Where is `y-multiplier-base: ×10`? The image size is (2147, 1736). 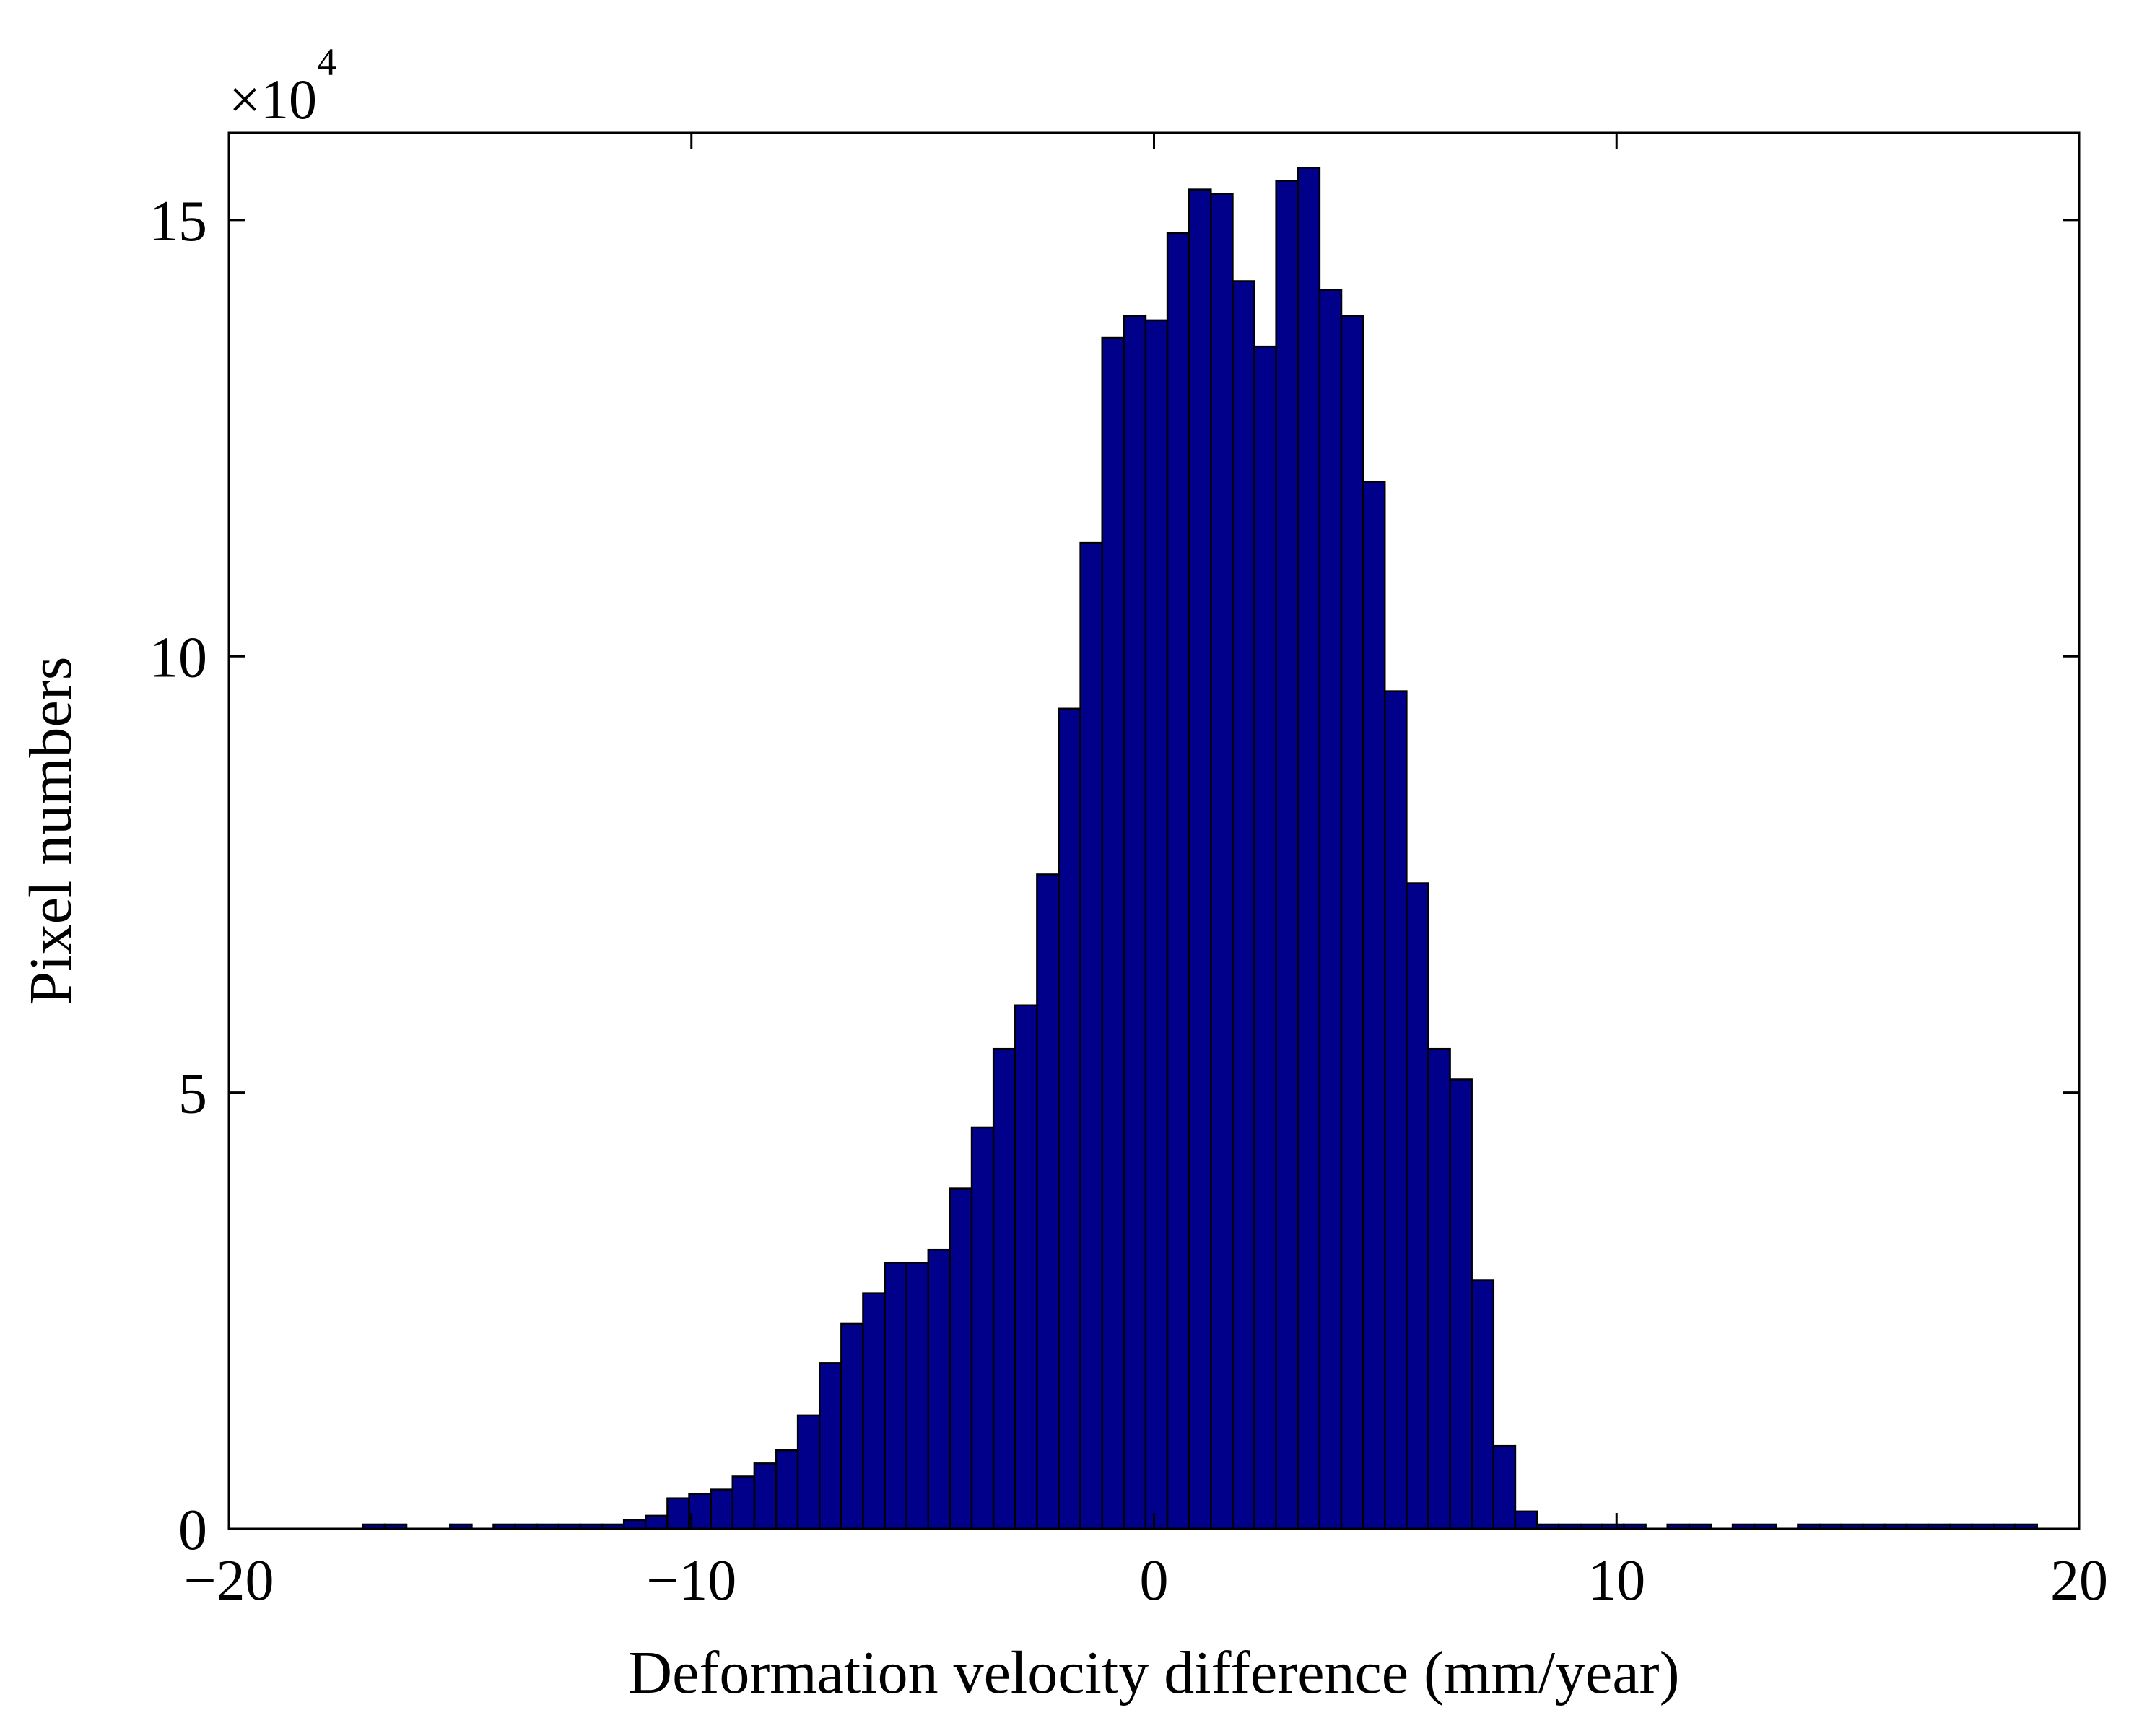 y-multiplier-base: ×10 is located at coordinates (273, 99).